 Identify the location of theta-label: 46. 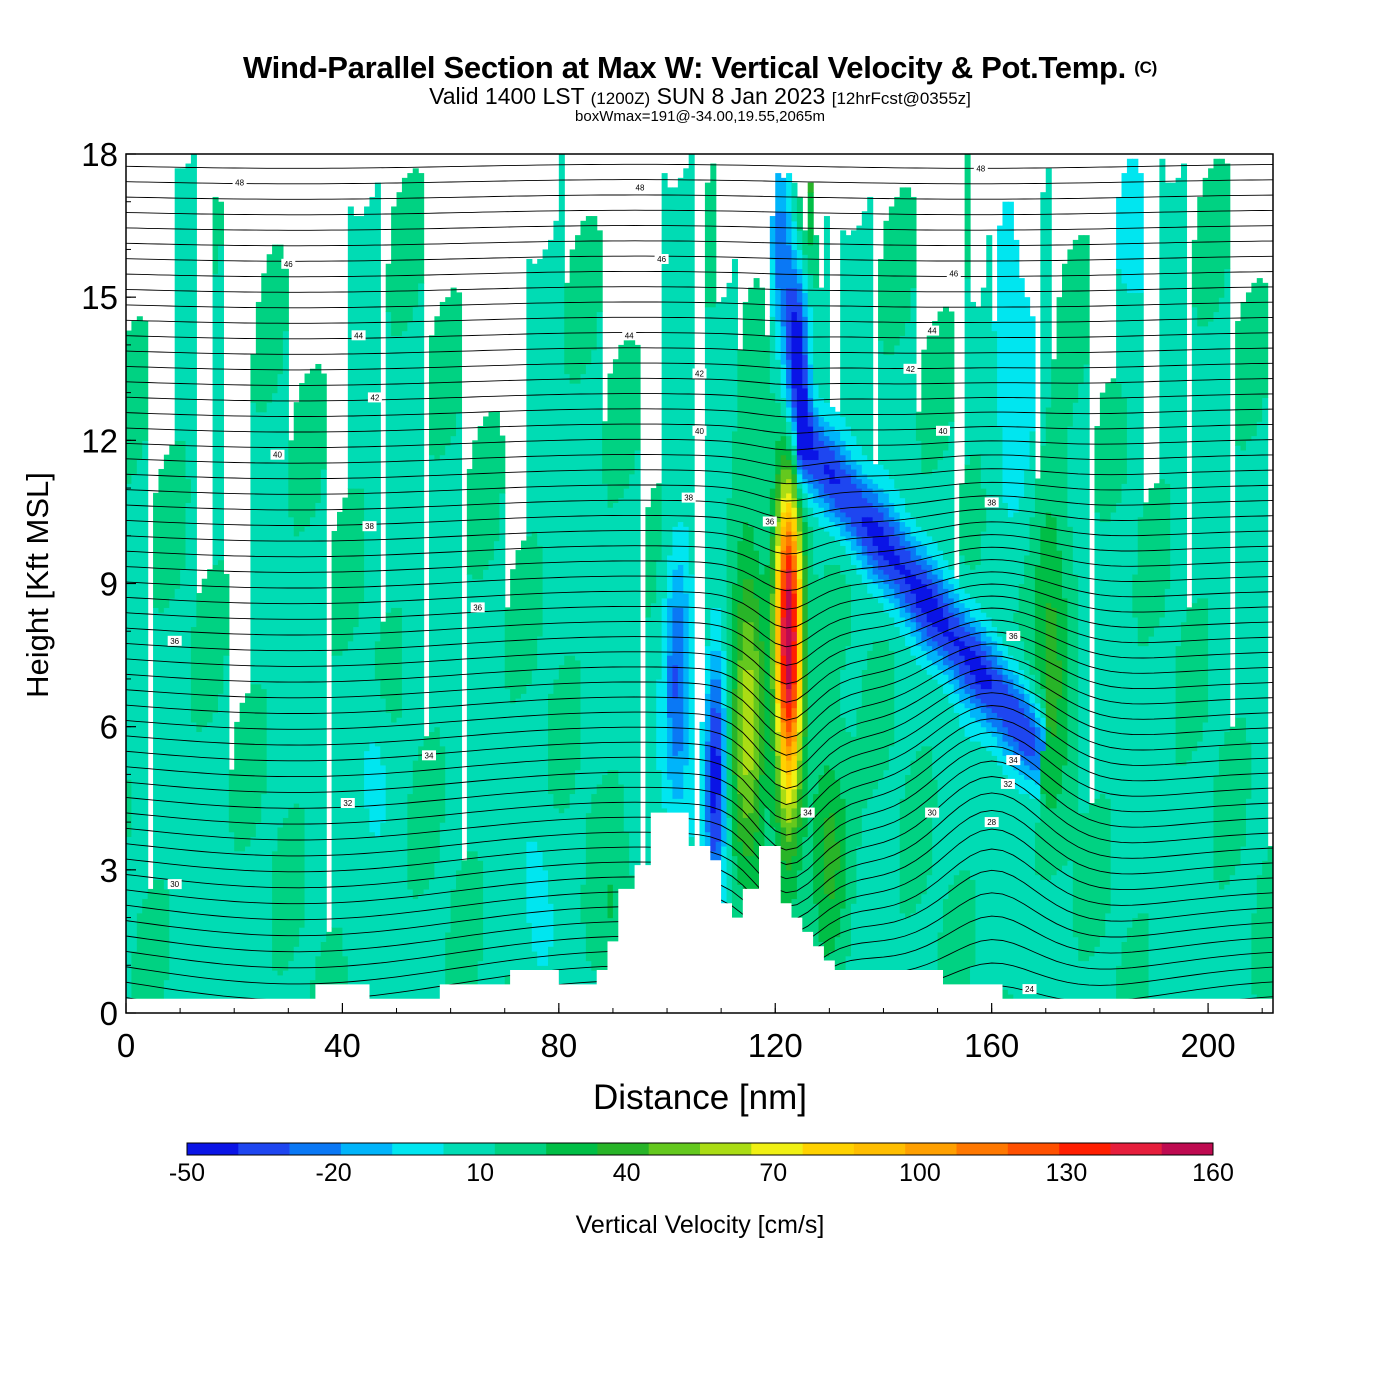
(661, 259).